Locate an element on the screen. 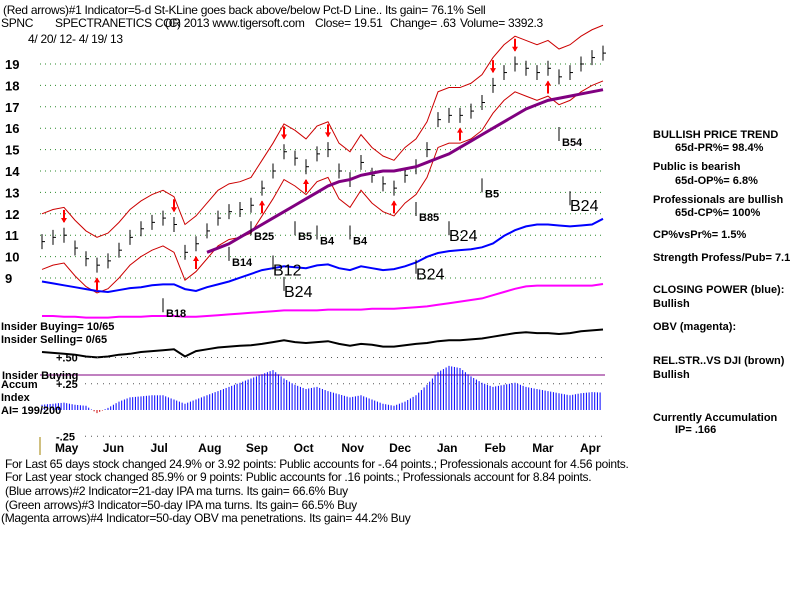 This screenshot has width=800, height=600. price-tick-label: 13 is located at coordinates (12, 192).